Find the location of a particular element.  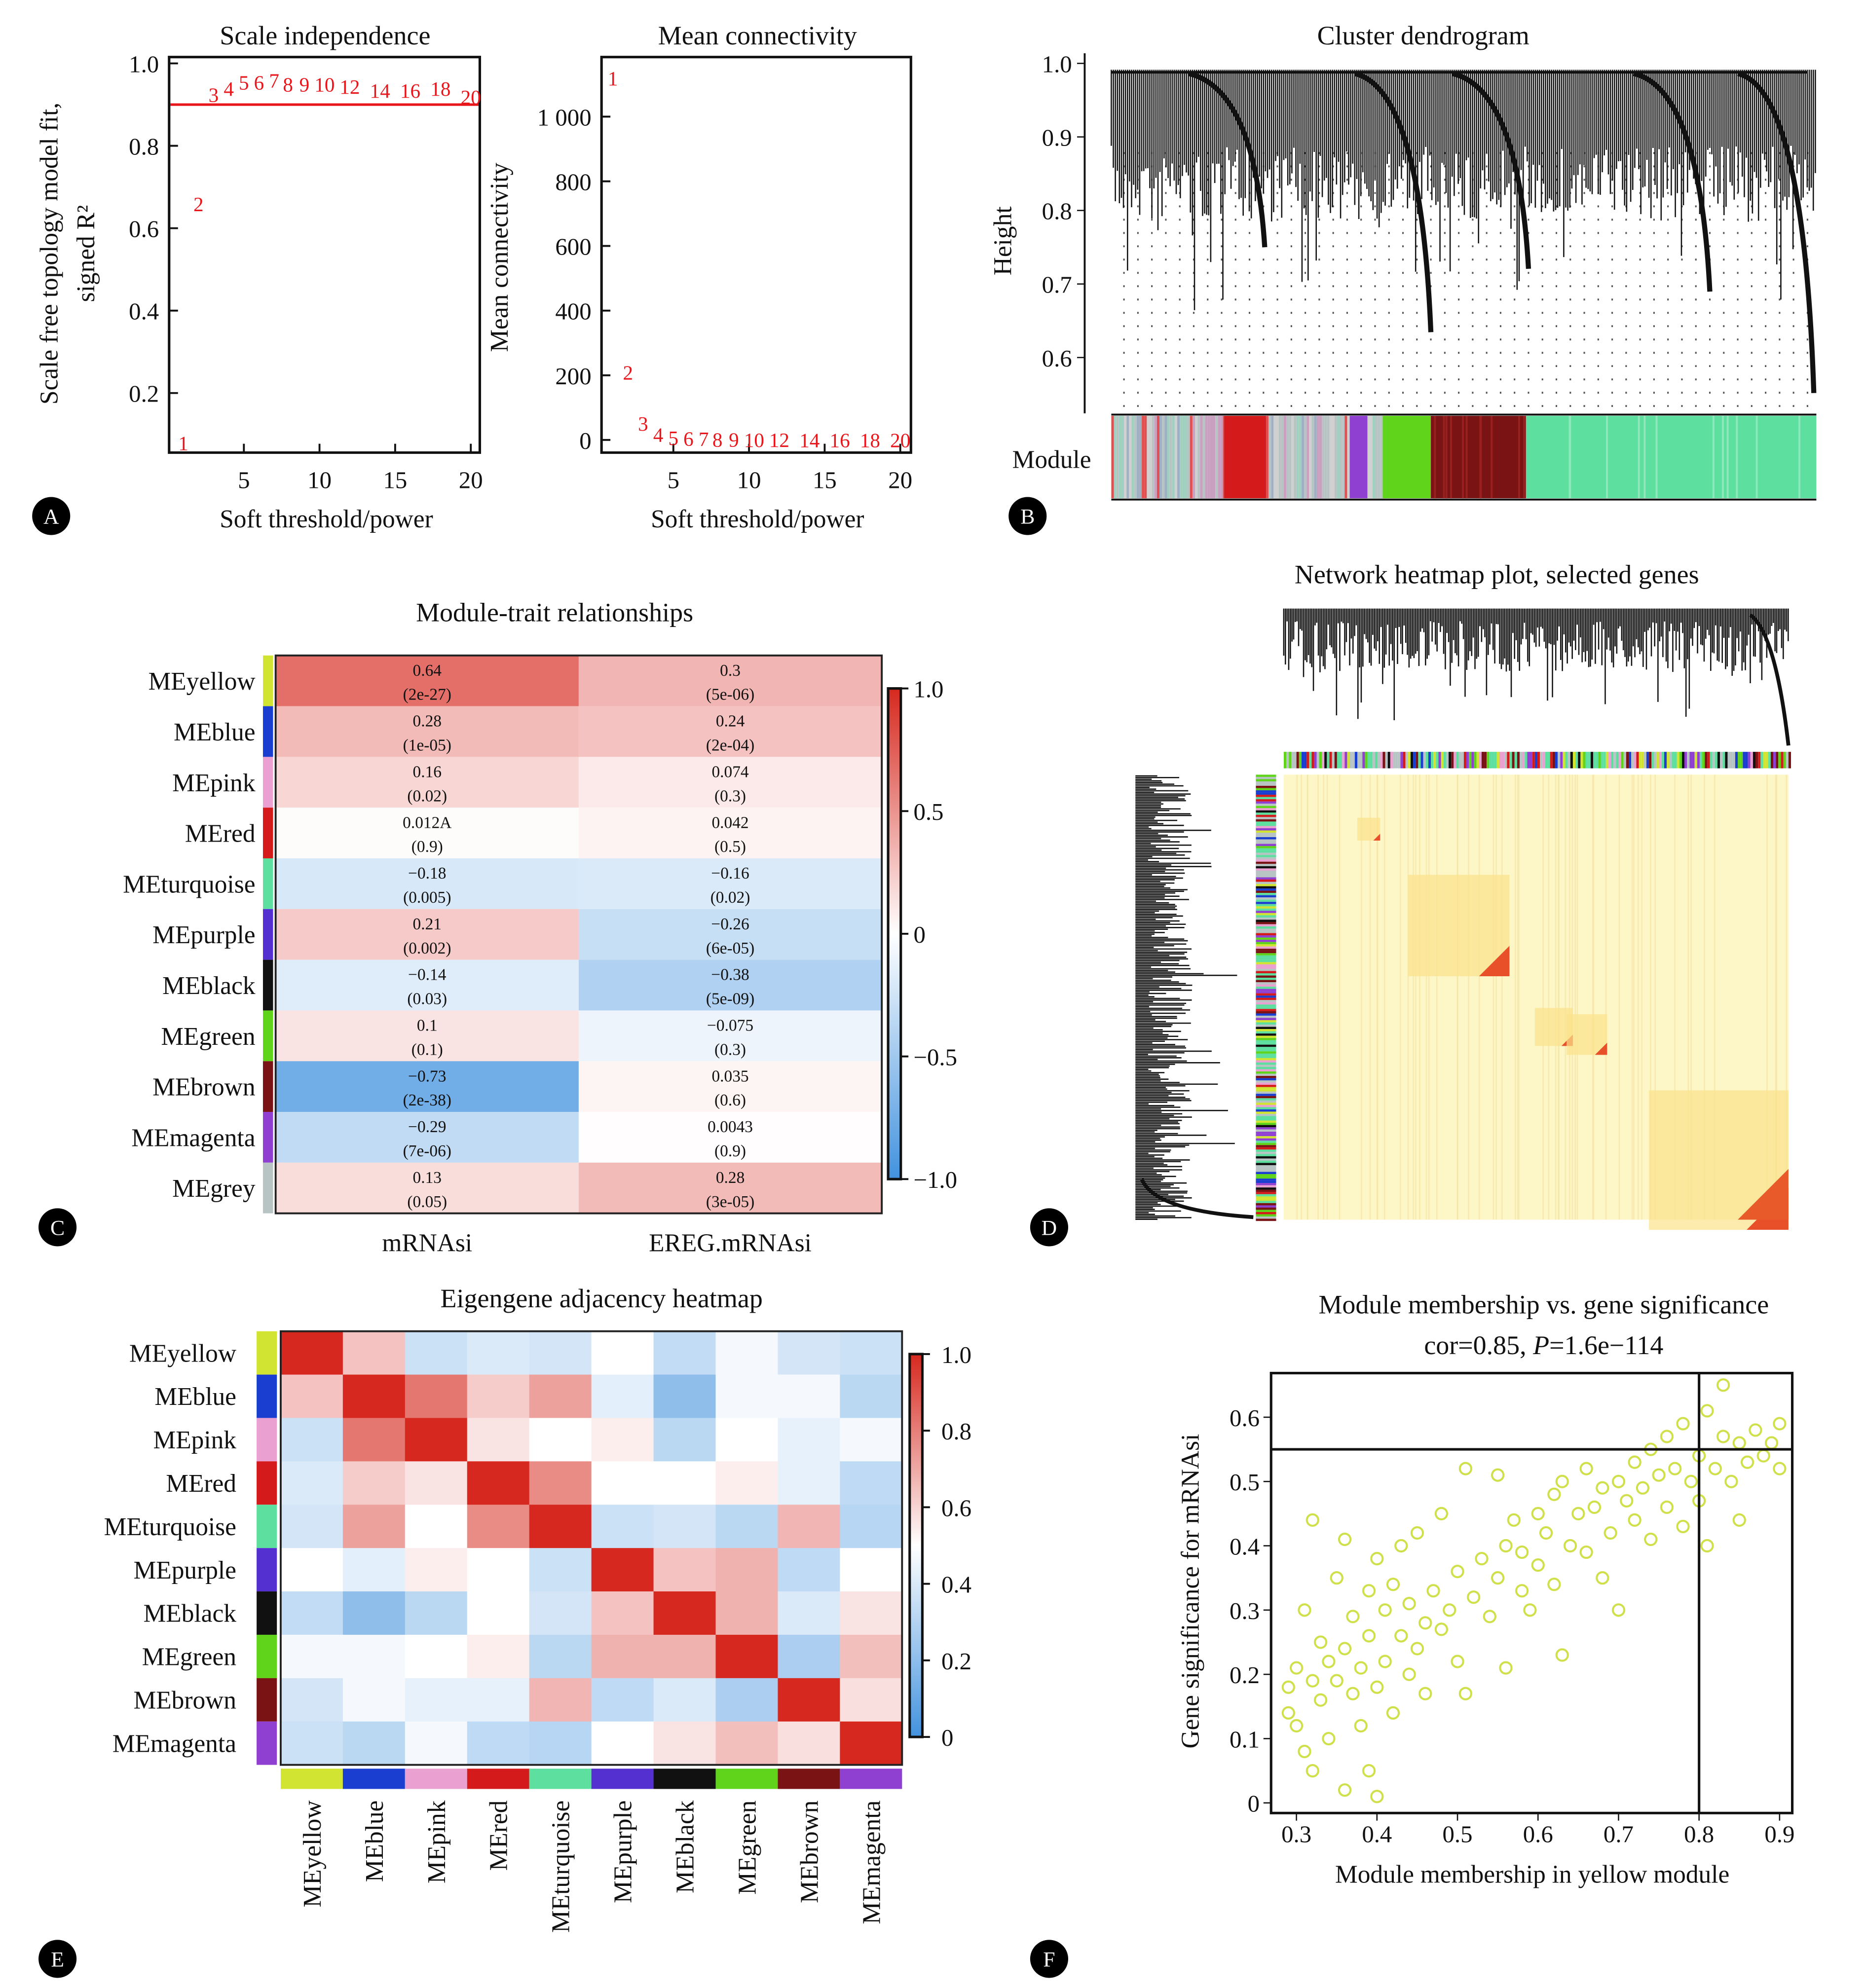

y-axis-label: Scale free topology model fit, is located at coordinates (50, 254).